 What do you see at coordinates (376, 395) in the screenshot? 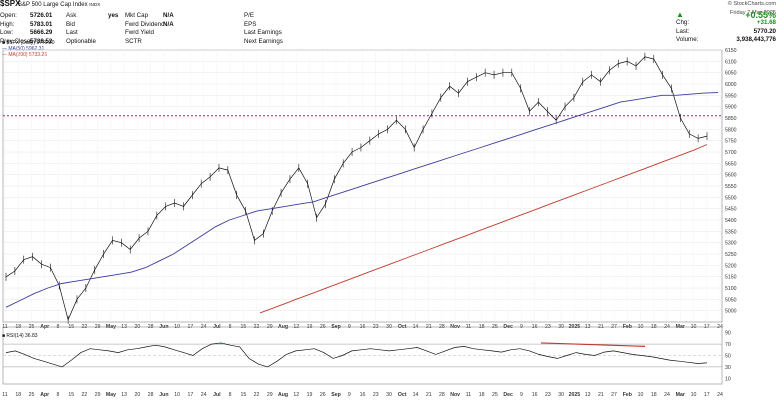
I see `x-tick-label-bottom: 23` at bounding box center [376, 395].